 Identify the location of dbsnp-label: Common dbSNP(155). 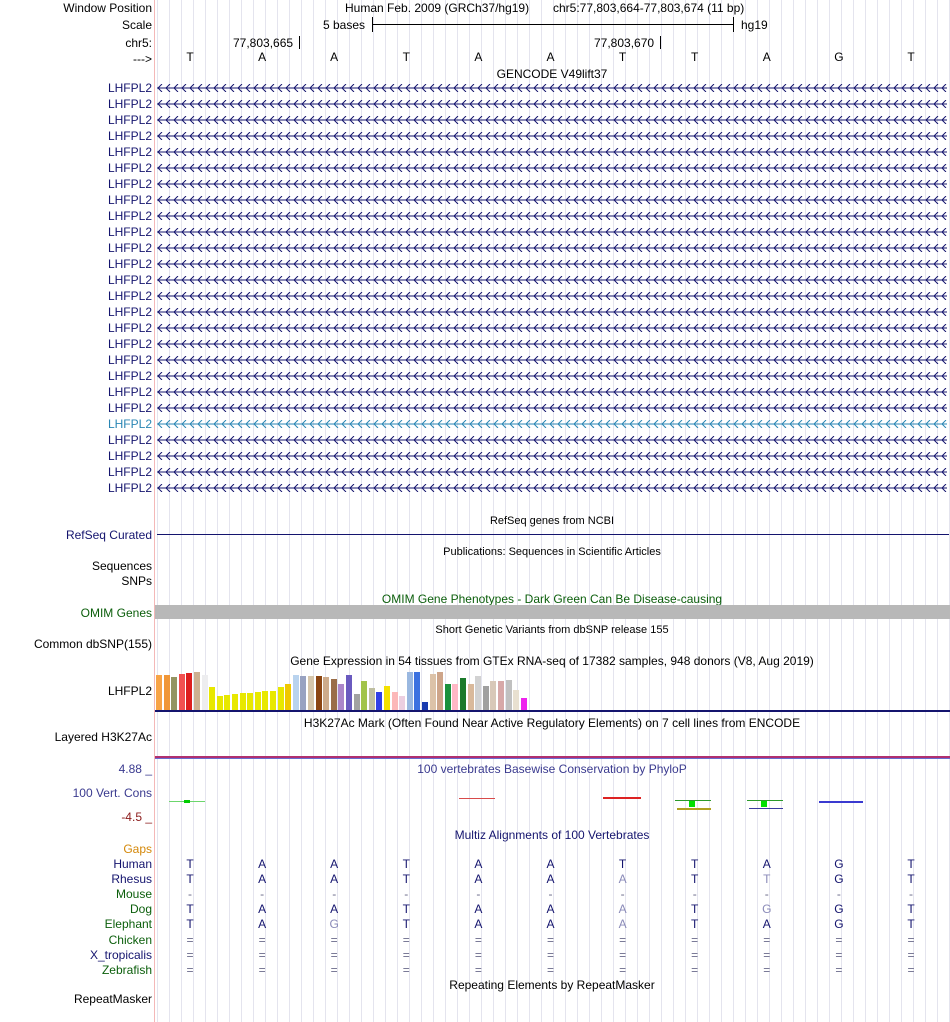
(92, 644).